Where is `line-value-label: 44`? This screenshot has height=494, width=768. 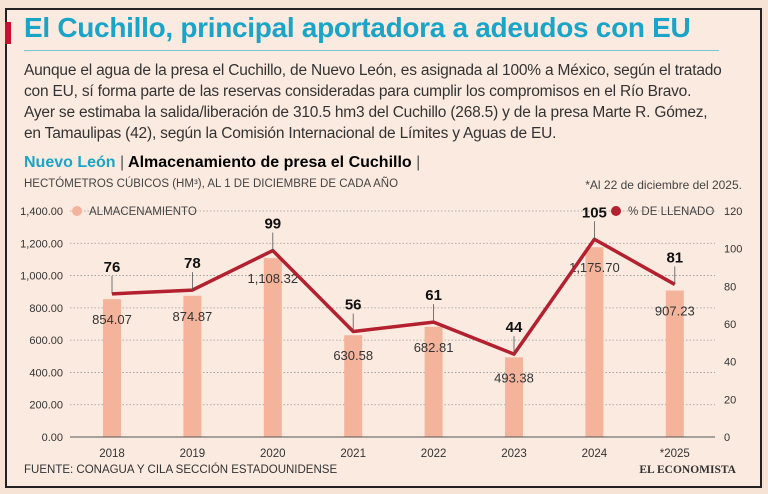 line-value-label: 44 is located at coordinates (514, 327).